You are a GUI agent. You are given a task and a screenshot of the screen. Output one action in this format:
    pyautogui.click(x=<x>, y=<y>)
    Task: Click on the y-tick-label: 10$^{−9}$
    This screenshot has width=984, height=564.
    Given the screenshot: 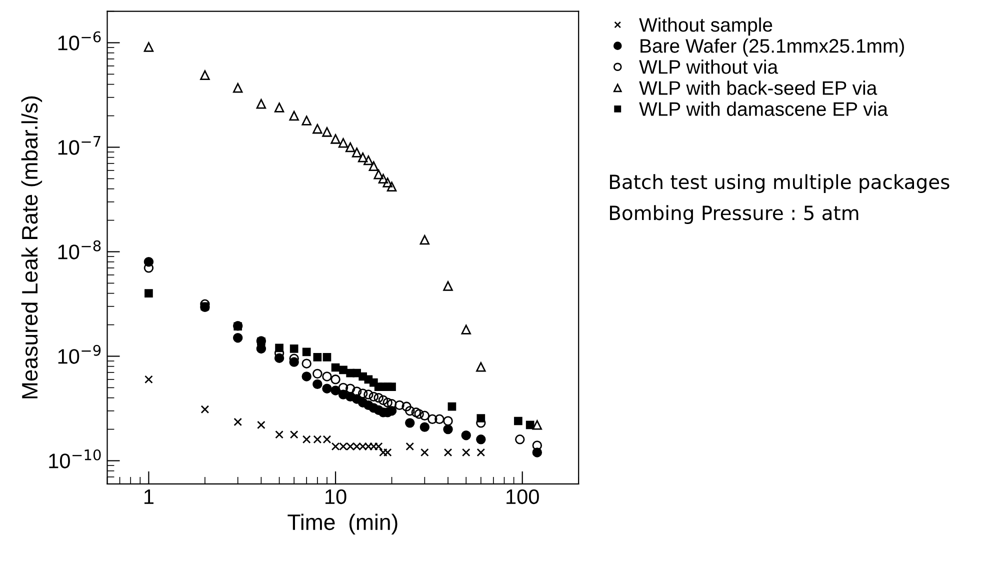 What is the action you would take?
    pyautogui.click(x=79, y=354)
    